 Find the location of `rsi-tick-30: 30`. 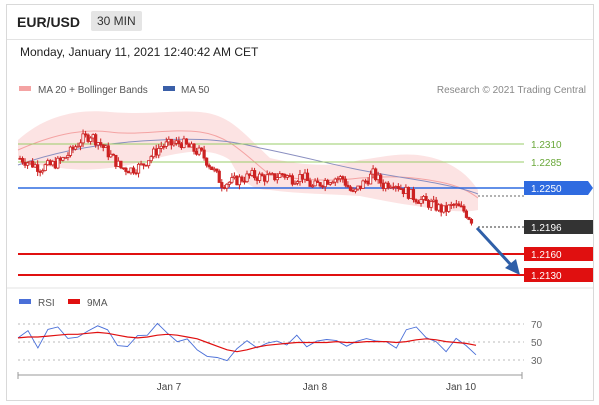

rsi-tick-30: 30 is located at coordinates (537, 361).